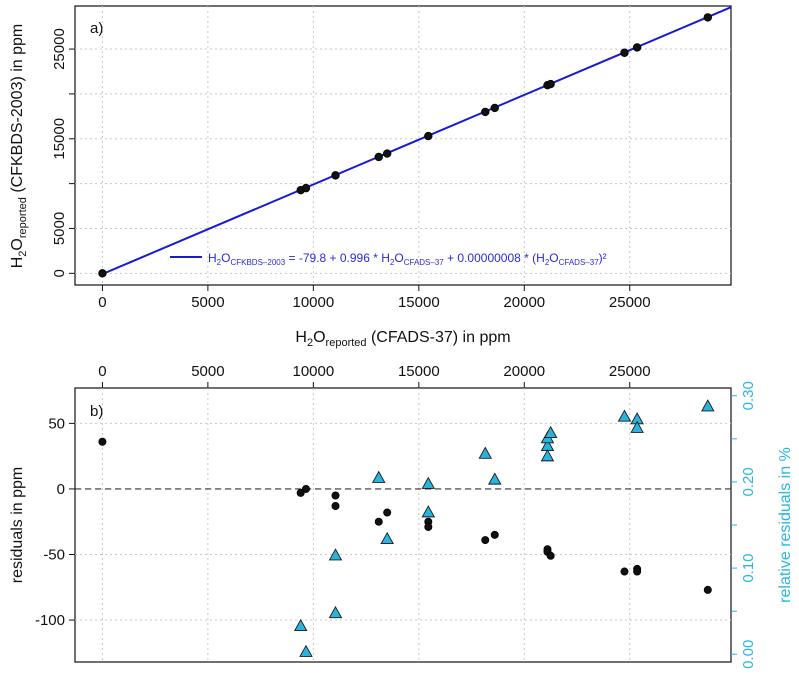 This screenshot has height=678, width=799. I want to click on top-x-tick-label: 5000, so click(207, 371).